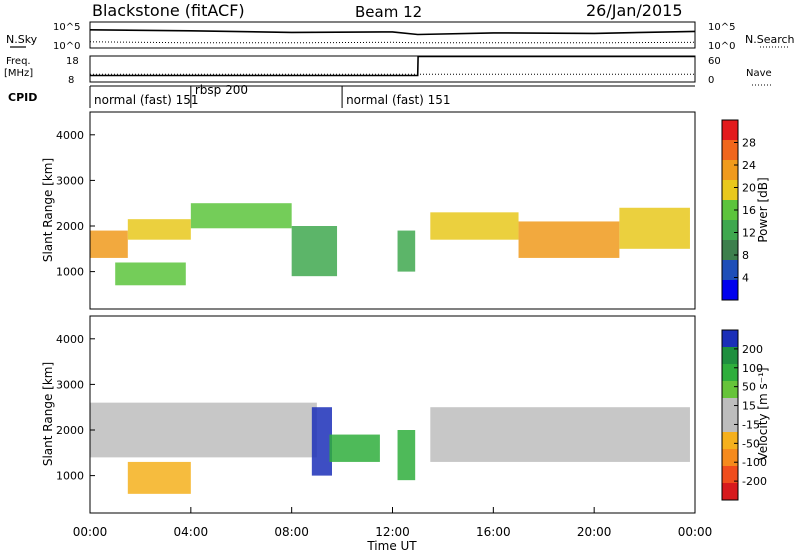  I want to click on velocity-colorbar: 200 100 50 15 -15 -50 -100 -200, so click(744, 415).